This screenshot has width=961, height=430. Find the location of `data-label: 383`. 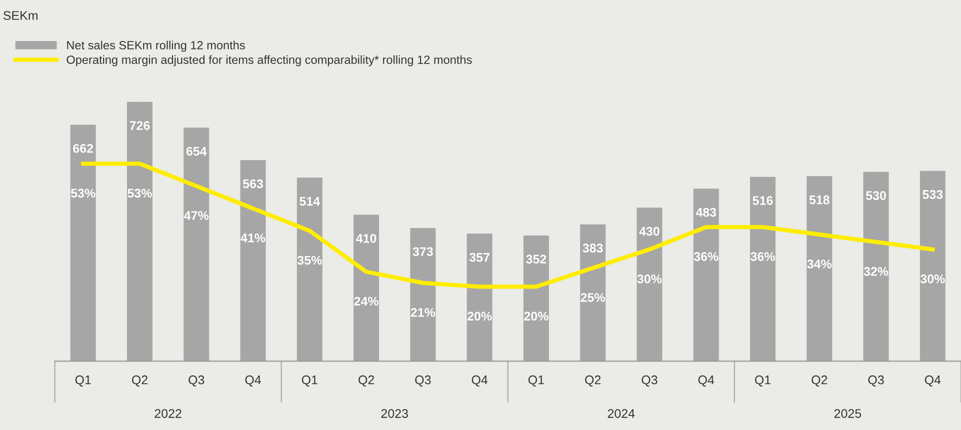

data-label: 383 is located at coordinates (592, 248).